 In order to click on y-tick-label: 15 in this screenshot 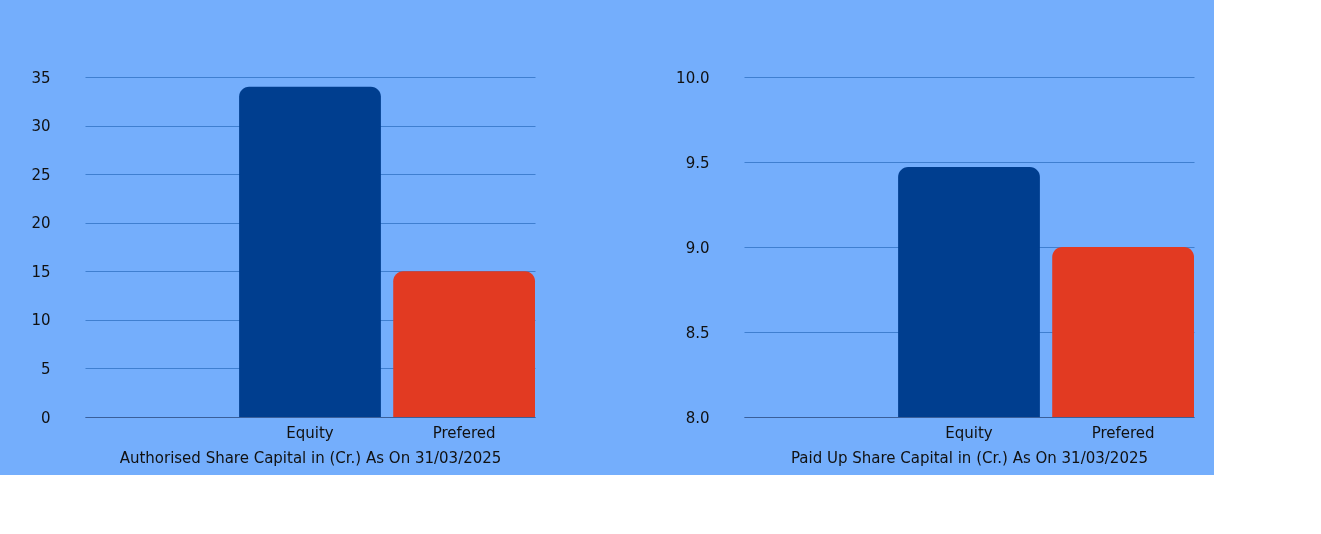, I will do `click(41, 271)`.